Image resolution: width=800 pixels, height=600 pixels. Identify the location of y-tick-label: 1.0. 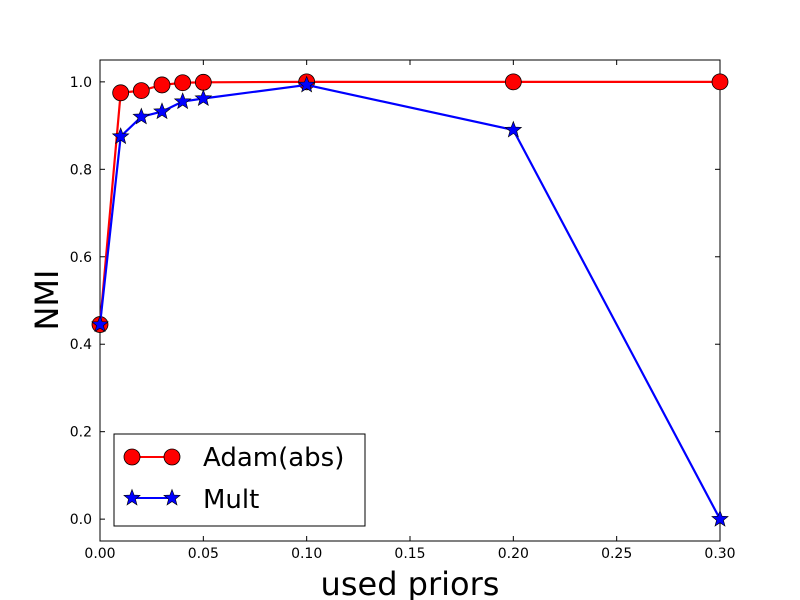
(81, 83).